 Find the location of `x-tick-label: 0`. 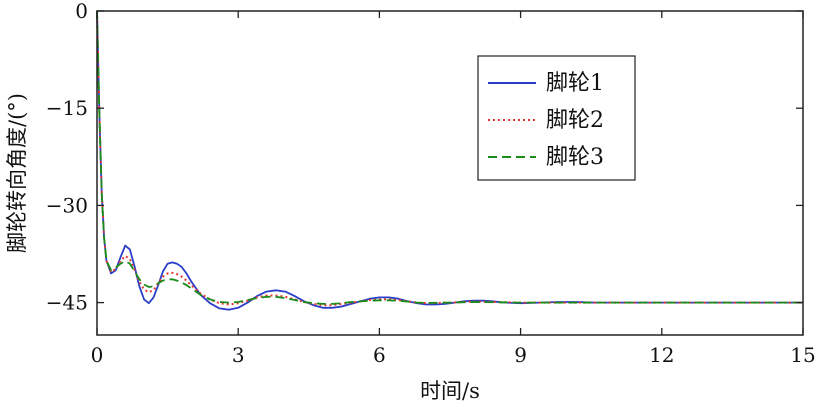

x-tick-label: 0 is located at coordinates (97, 355).